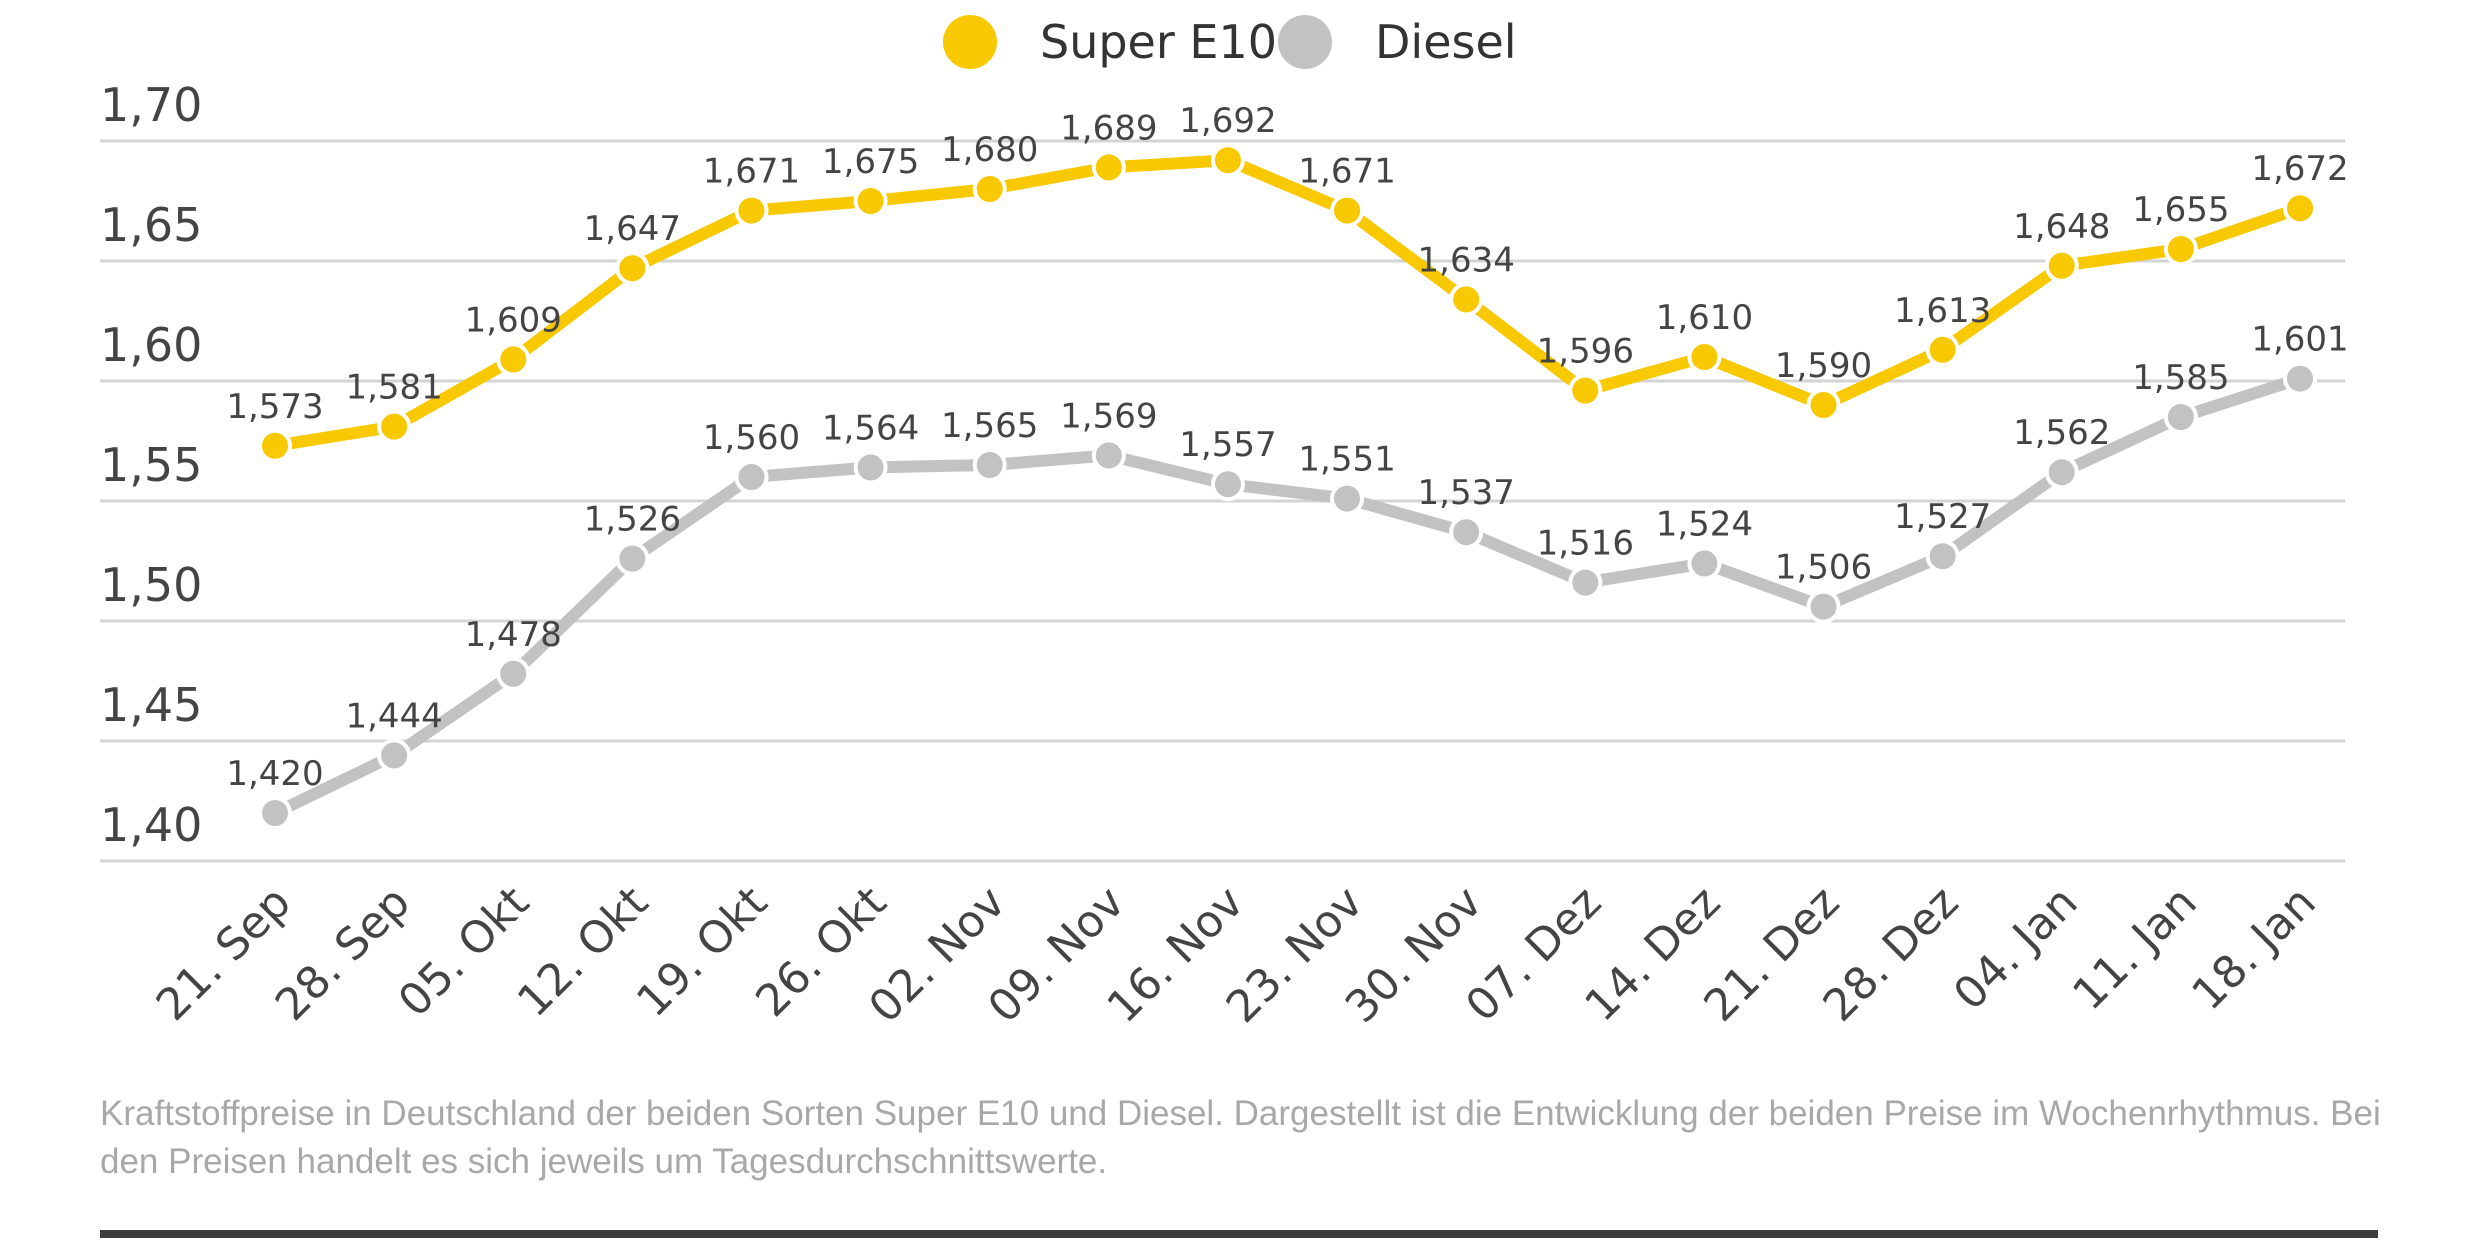 The image size is (2480, 1240). Describe the element at coordinates (1346, 460) in the screenshot. I see `data-label: 1,551` at that location.